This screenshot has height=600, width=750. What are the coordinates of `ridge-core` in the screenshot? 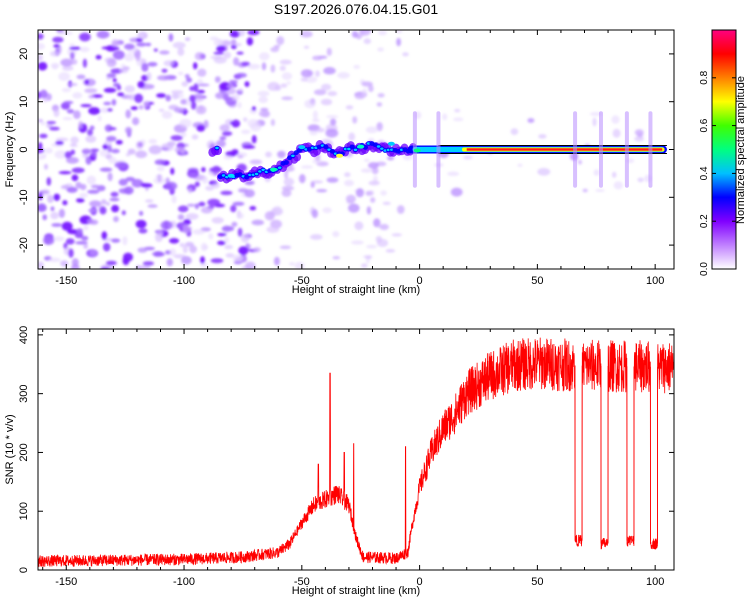 It's located at (293, 155).